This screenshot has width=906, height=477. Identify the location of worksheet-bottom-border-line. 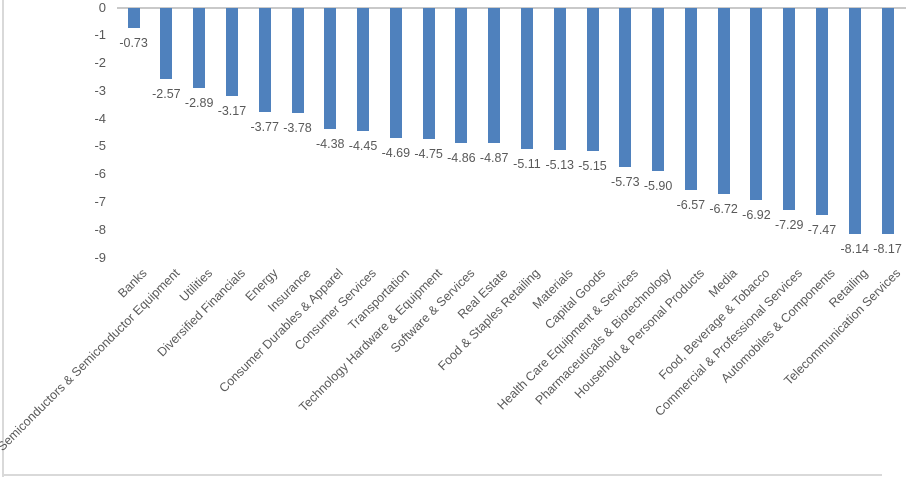
(442, 475).